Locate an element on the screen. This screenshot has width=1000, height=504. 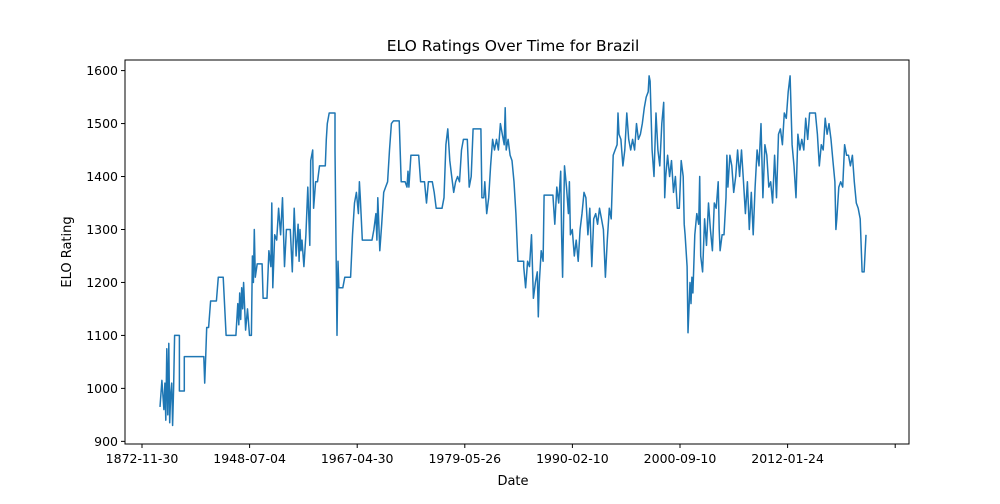
y-tick-label: 1500 is located at coordinates (102, 123).